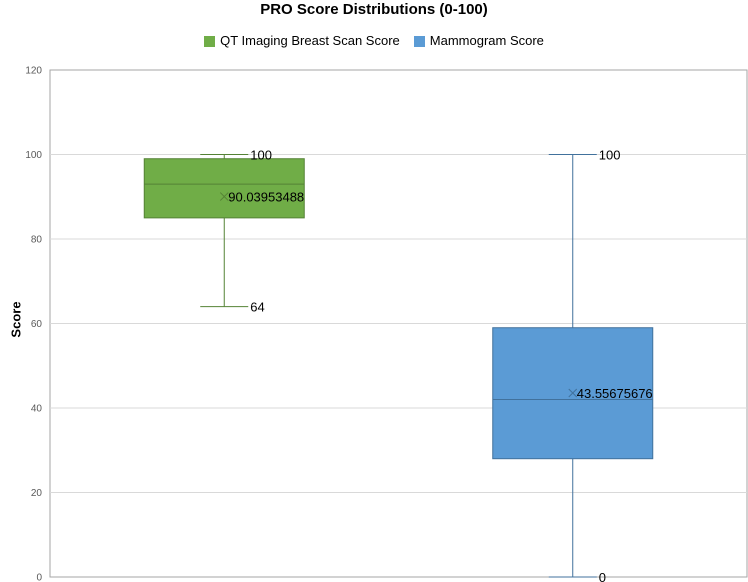 The height and width of the screenshot is (582, 748). What do you see at coordinates (224, 231) in the screenshot?
I see `box-0: 100 90.03953488 64` at bounding box center [224, 231].